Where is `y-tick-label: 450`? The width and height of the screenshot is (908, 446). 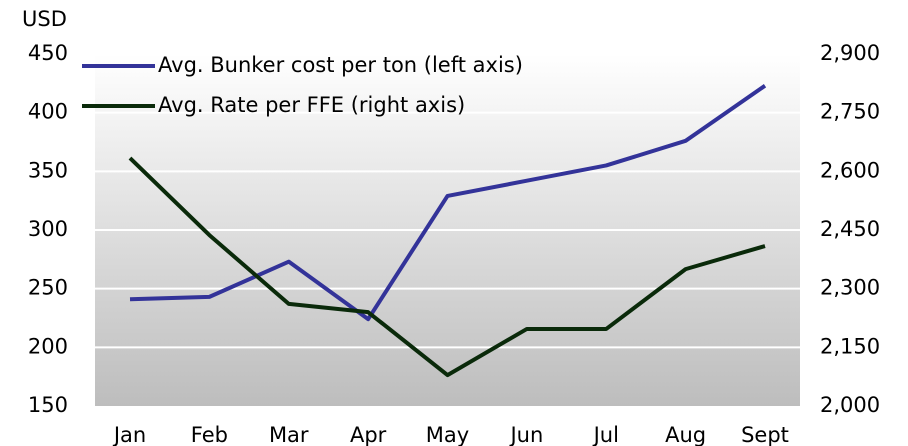 y-tick-label: 450 is located at coordinates (48, 53).